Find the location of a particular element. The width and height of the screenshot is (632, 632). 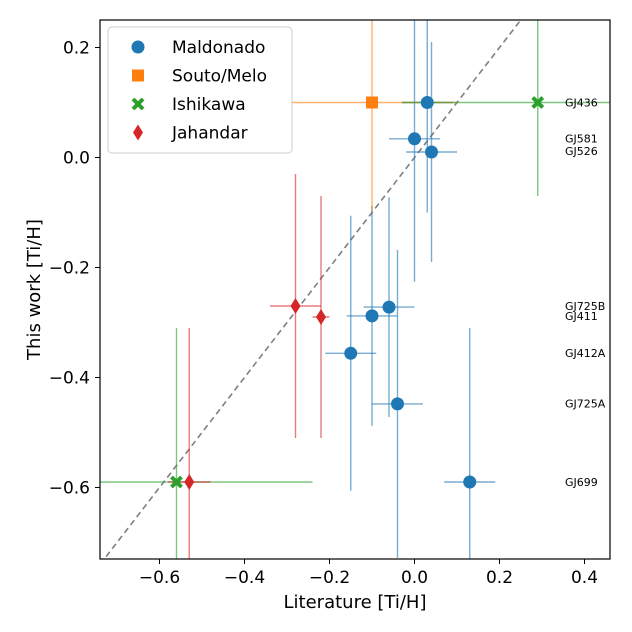

data-point-souto-melo is located at coordinates (372, 102).